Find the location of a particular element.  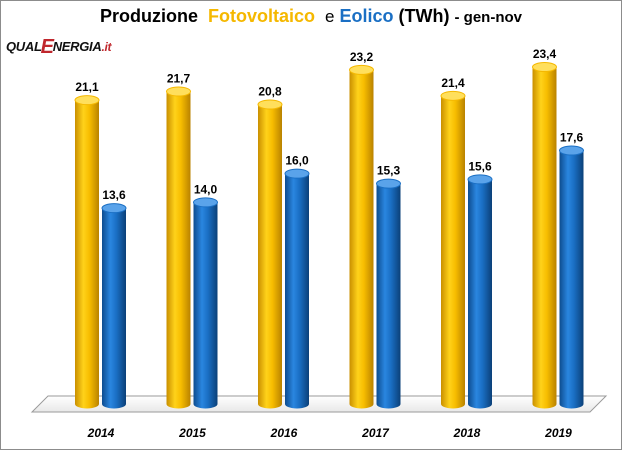

category-label-2016: 2016 is located at coordinates (284, 433).